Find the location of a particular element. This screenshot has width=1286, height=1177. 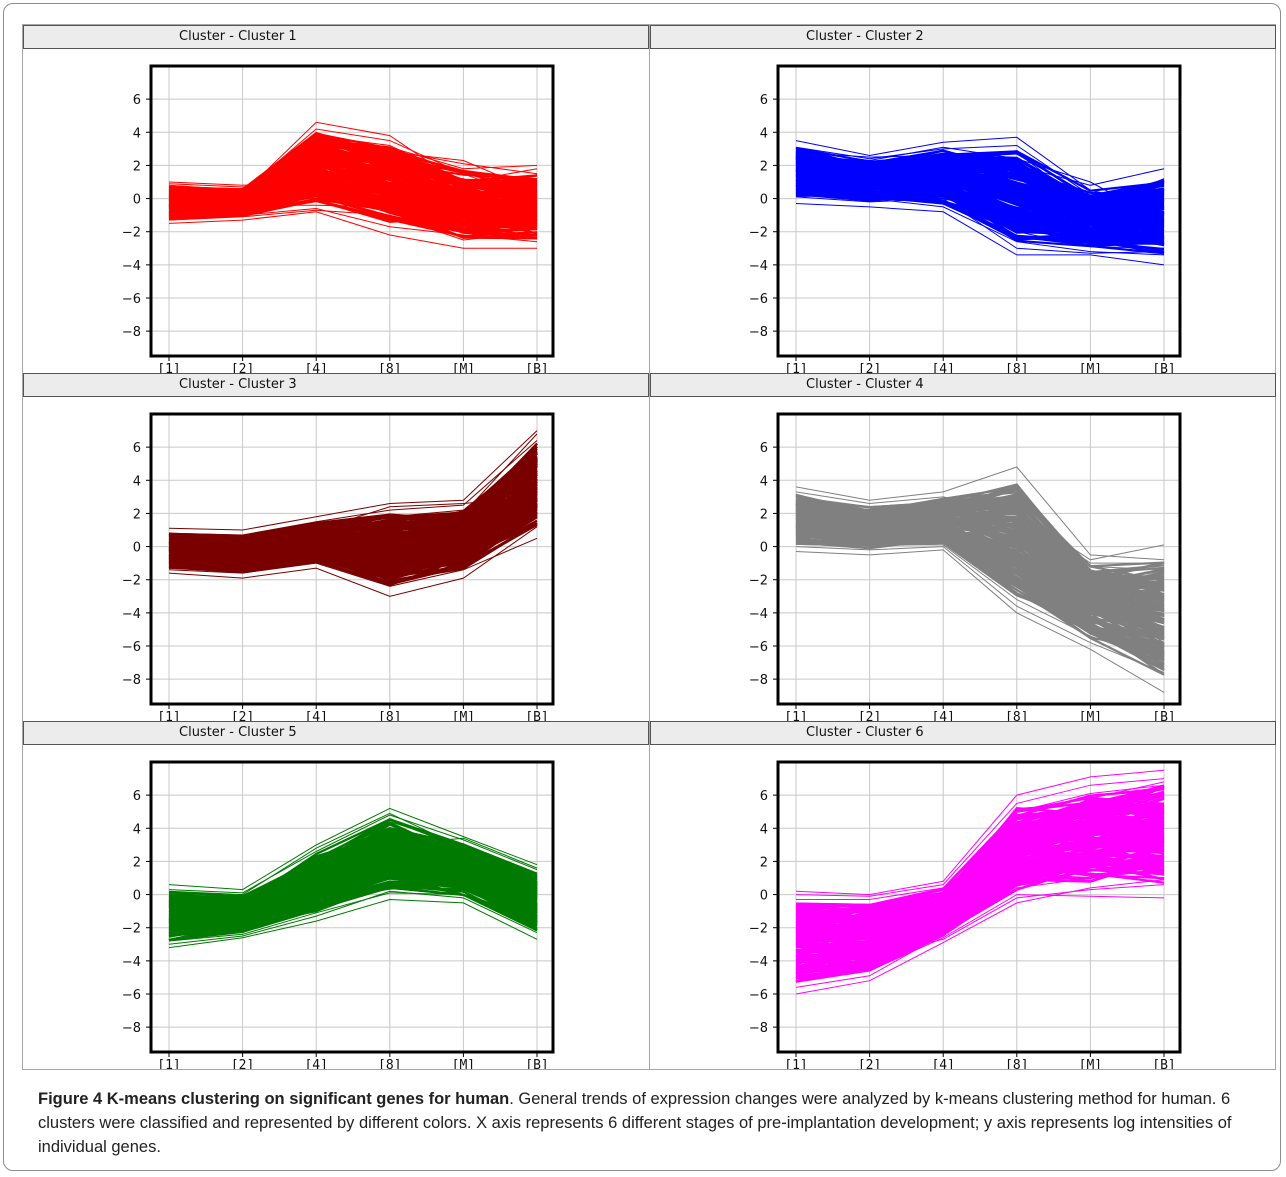

y-tick-label: −4 is located at coordinates (131, 962).